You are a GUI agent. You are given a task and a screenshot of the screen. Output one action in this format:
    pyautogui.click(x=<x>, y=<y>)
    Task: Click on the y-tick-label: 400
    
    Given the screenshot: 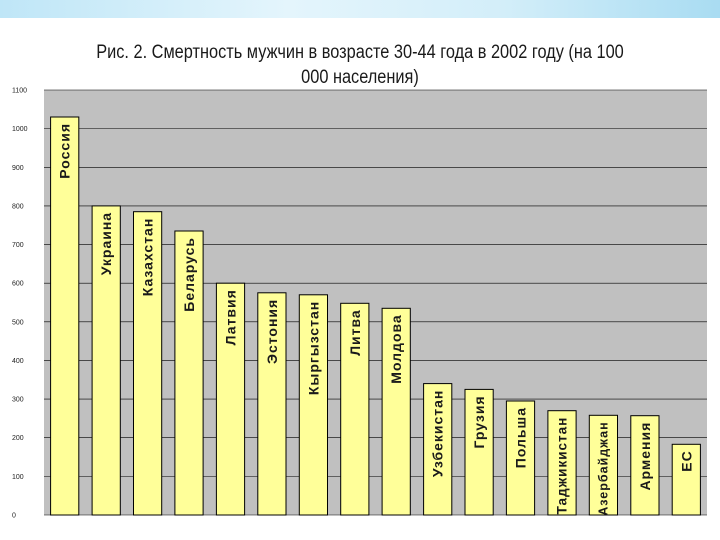 What is the action you would take?
    pyautogui.click(x=18, y=361)
    